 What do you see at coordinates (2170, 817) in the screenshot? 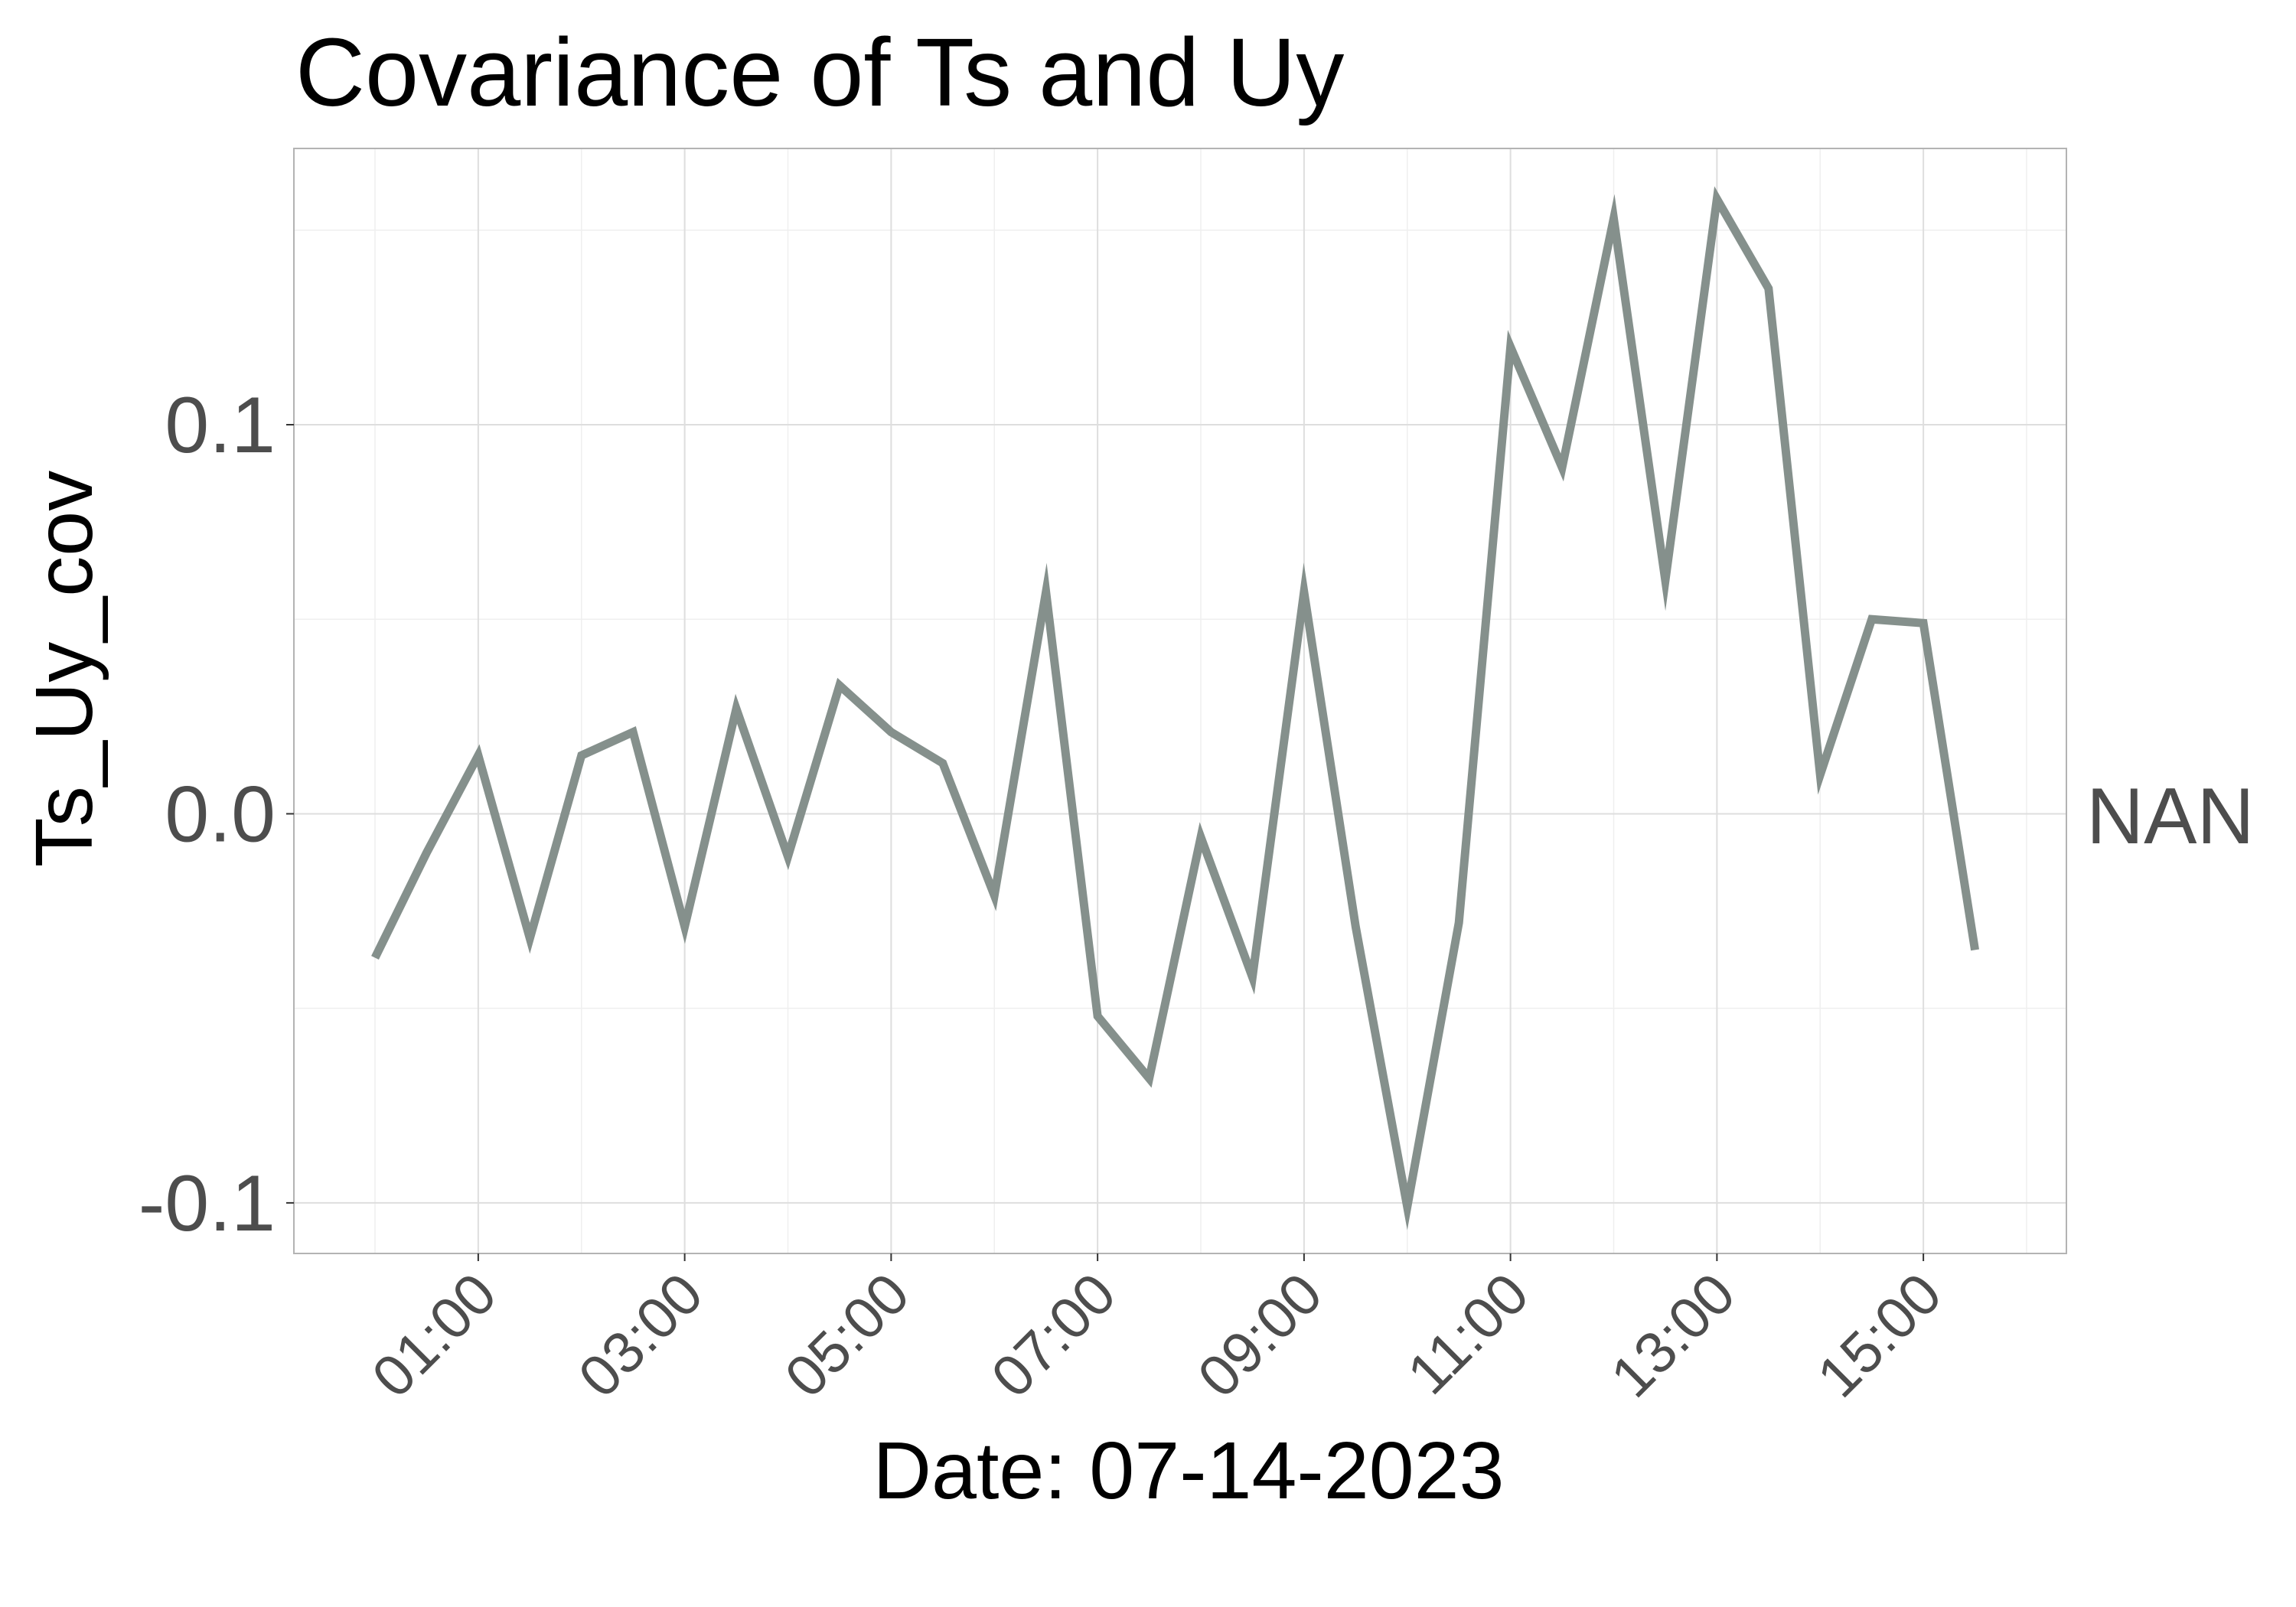
I see `nan-side-label: NAN` at bounding box center [2170, 817].